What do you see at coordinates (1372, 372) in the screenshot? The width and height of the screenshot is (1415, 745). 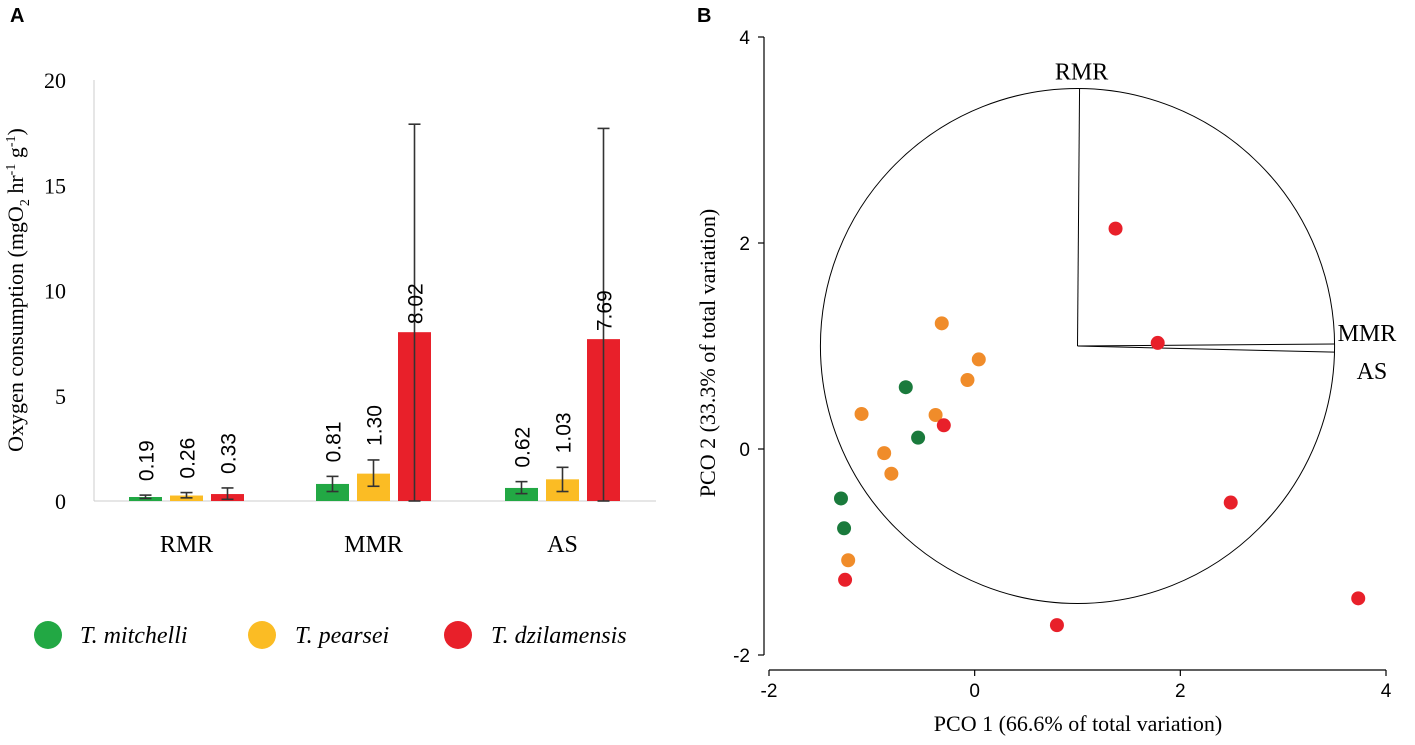 I see `vector-label: AS` at bounding box center [1372, 372].